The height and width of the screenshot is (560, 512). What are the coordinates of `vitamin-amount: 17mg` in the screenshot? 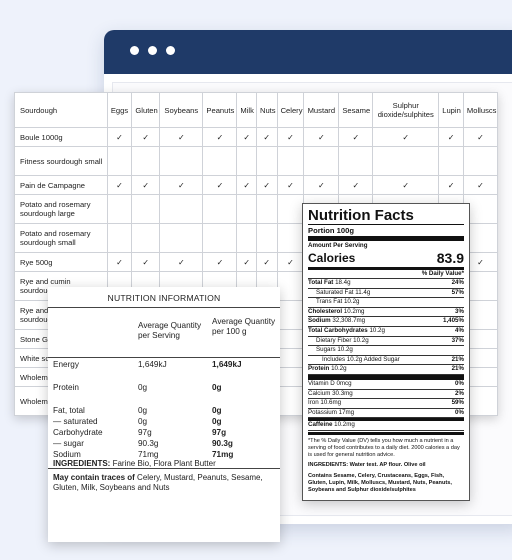 It's located at (346, 412).